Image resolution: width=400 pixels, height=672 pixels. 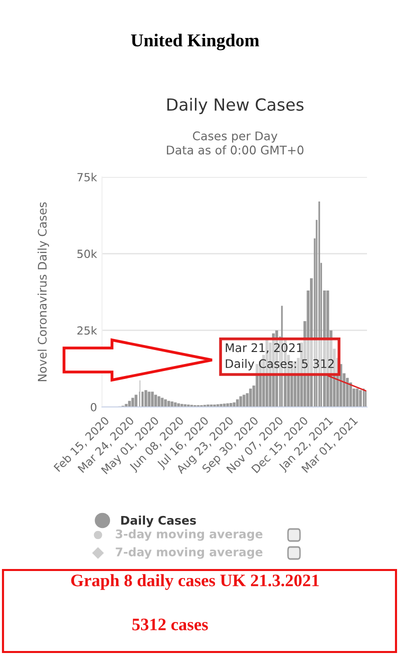 What do you see at coordinates (87, 330) in the screenshot?
I see `y-tick-label: 25k` at bounding box center [87, 330].